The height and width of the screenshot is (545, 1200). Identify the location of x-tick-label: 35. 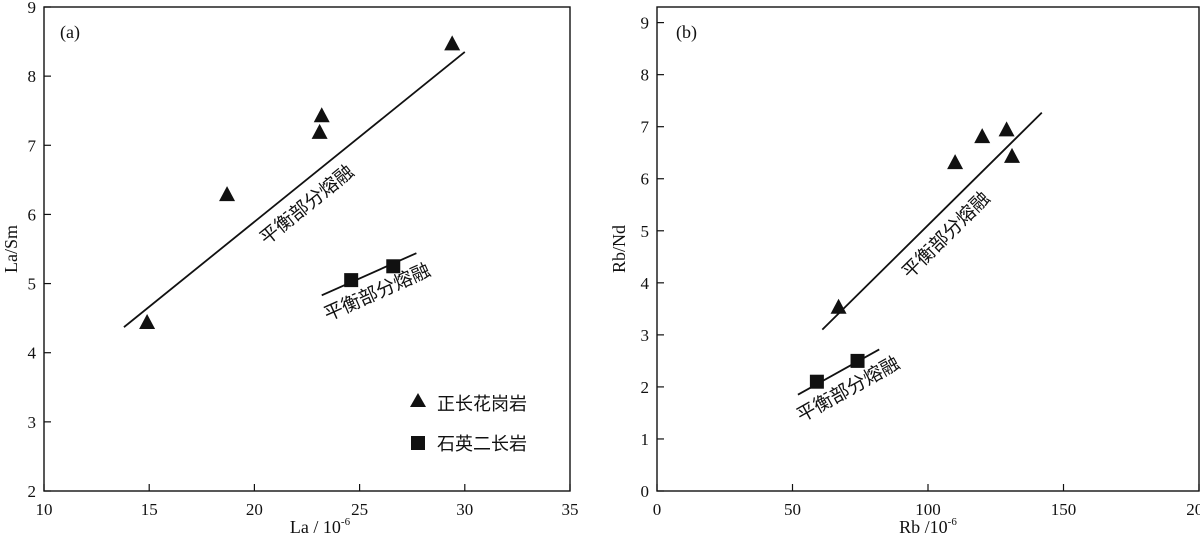
(570, 509).